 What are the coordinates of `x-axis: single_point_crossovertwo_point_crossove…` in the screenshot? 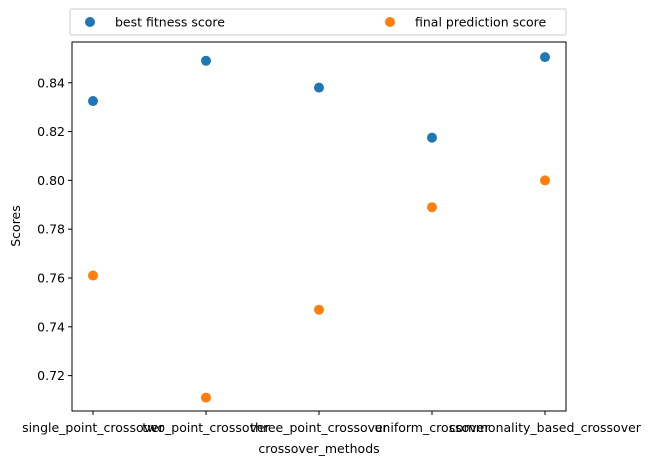 It's located at (332, 423).